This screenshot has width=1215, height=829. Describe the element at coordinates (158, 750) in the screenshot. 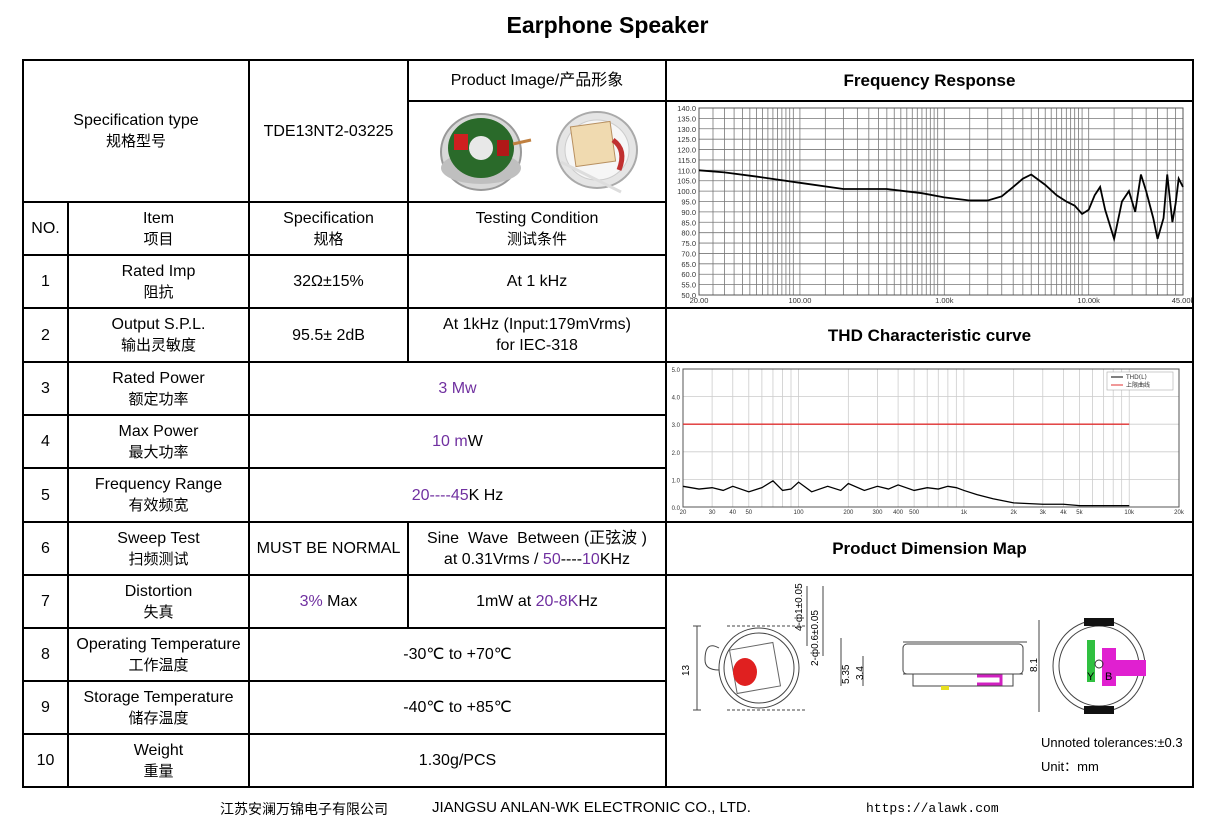

I see `row-item-en: Weight` at that location.